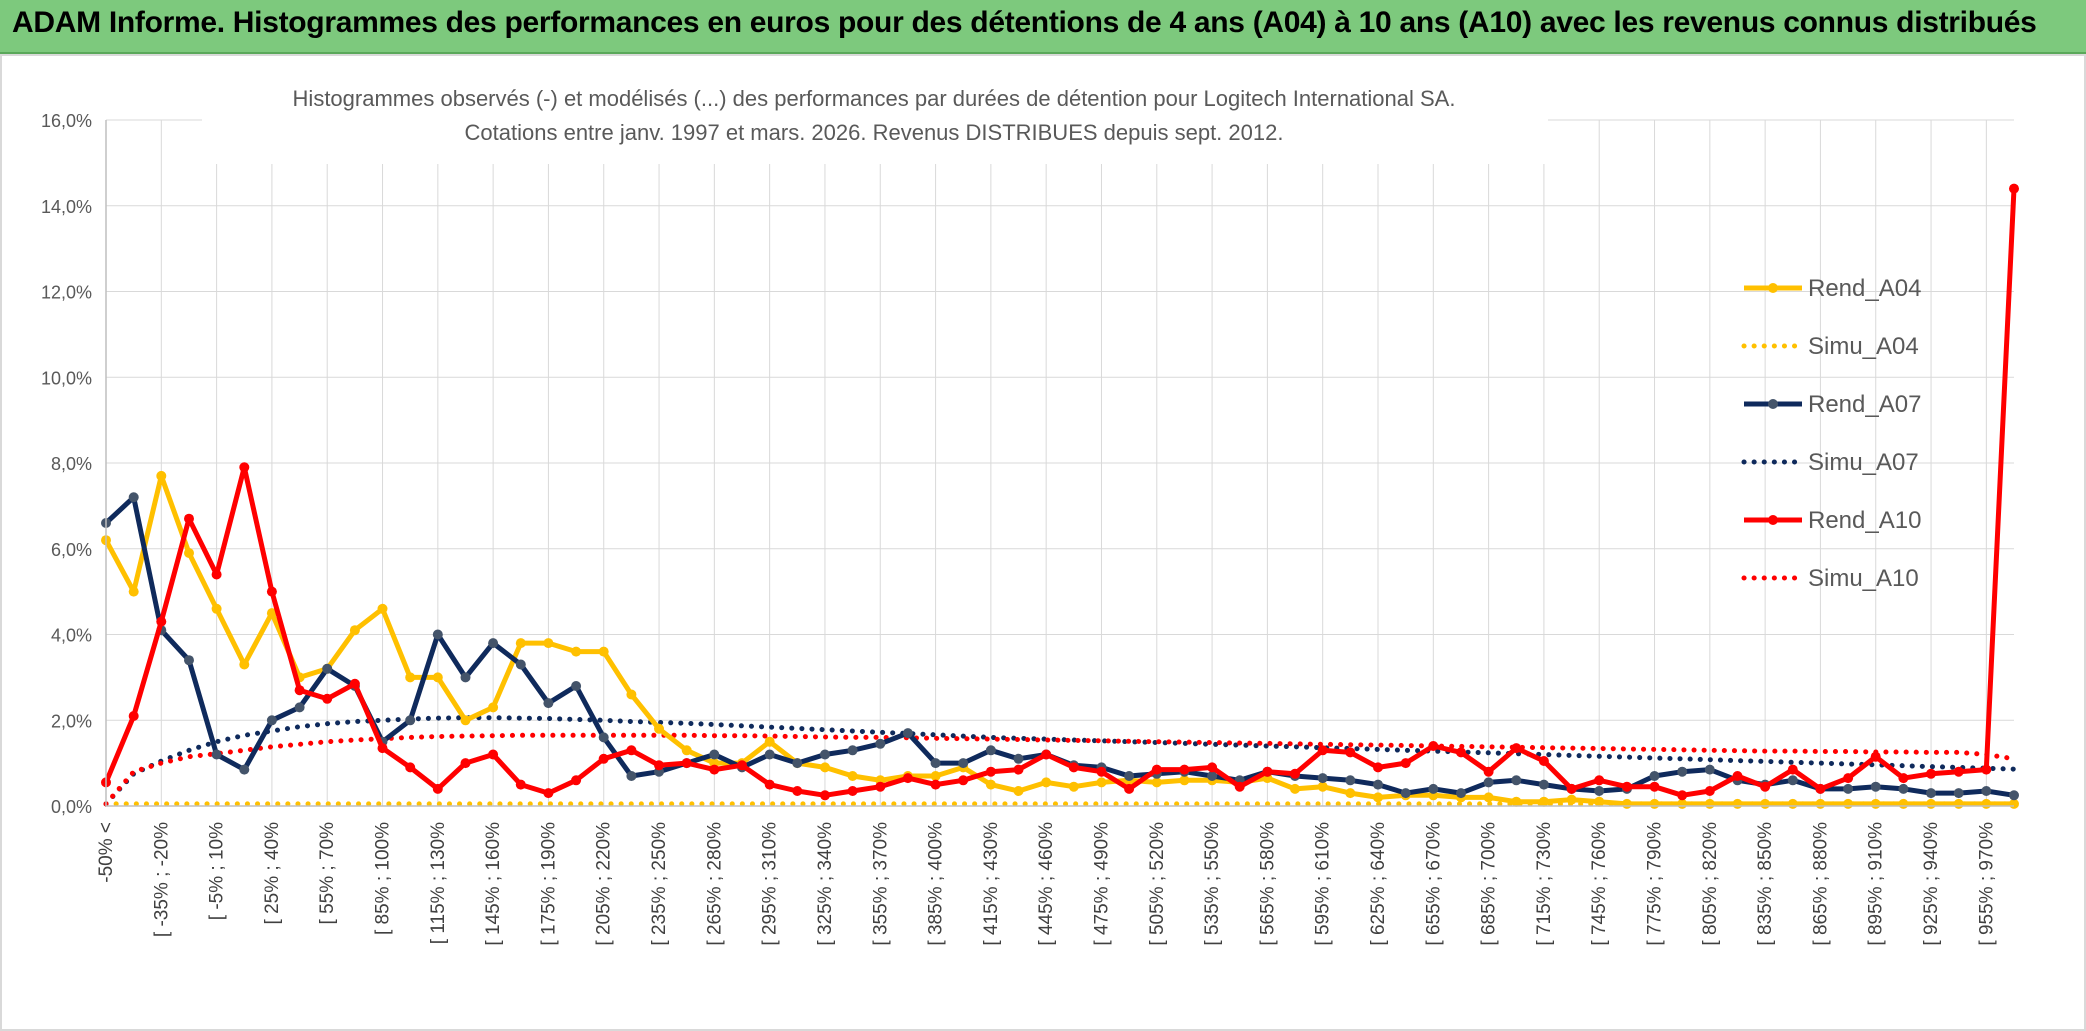  Describe the element at coordinates (217, 871) in the screenshot. I see `x-tick-label: [ -5% ; 10%` at that location.